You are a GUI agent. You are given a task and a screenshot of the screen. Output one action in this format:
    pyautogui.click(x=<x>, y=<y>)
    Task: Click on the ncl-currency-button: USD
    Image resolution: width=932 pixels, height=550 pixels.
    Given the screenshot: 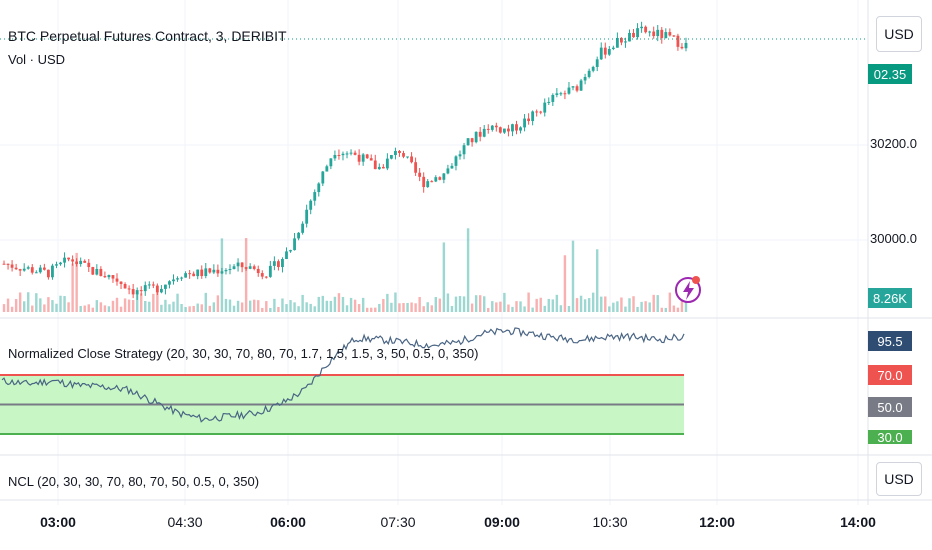 What is the action you would take?
    pyautogui.click(x=899, y=479)
    